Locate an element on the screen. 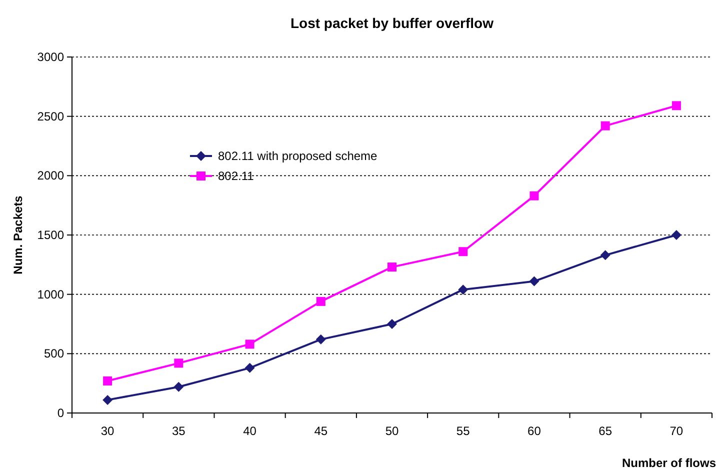 Image resolution: width=721 pixels, height=474 pixels. y-tick-label: 2500 is located at coordinates (50, 116).